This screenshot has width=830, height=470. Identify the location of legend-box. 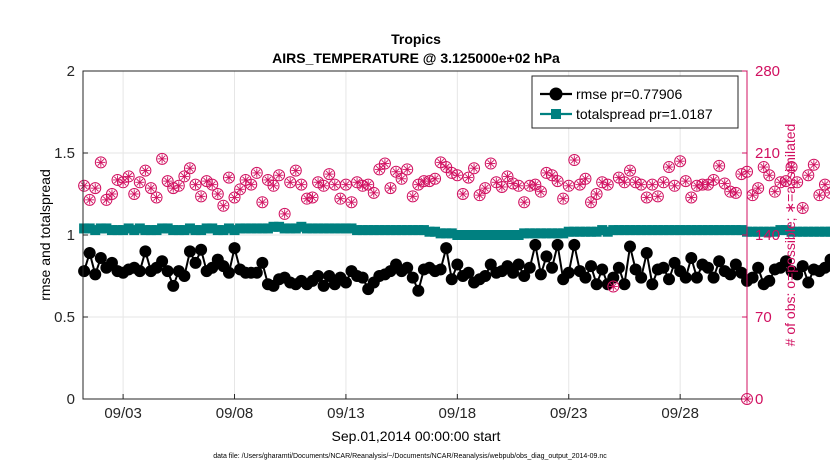
(635, 102).